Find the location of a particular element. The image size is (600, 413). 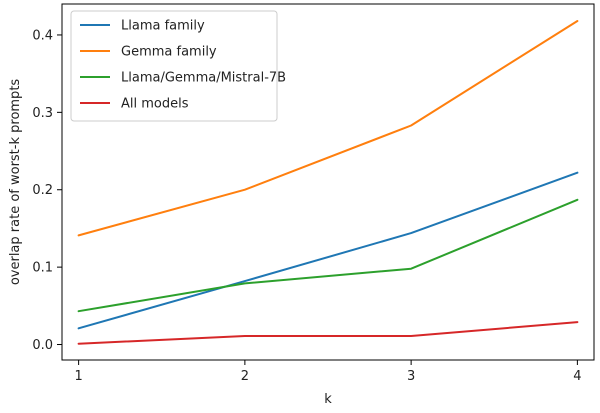

y-tick-label: 0.1 is located at coordinates (42, 268).